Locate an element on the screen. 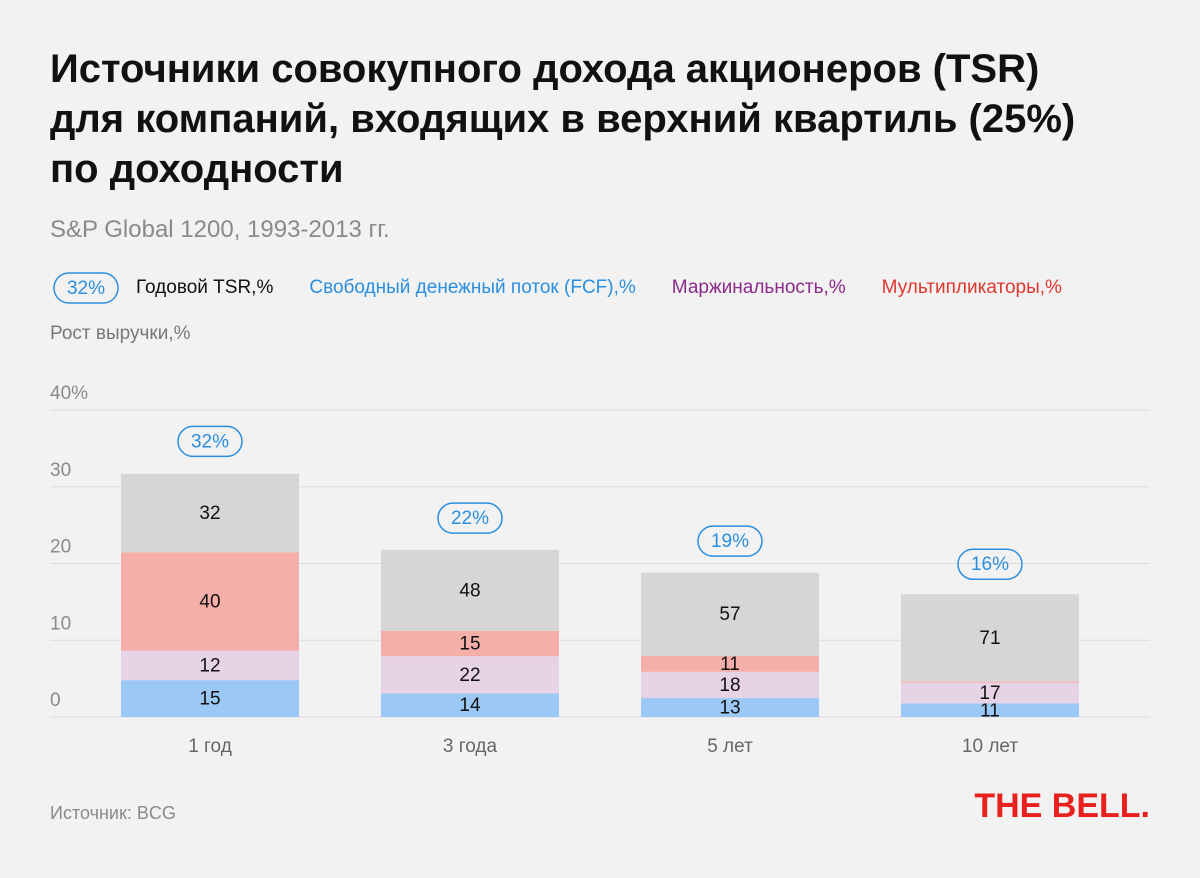 The height and width of the screenshot is (878, 1200). segment-label: 12 is located at coordinates (209, 665).